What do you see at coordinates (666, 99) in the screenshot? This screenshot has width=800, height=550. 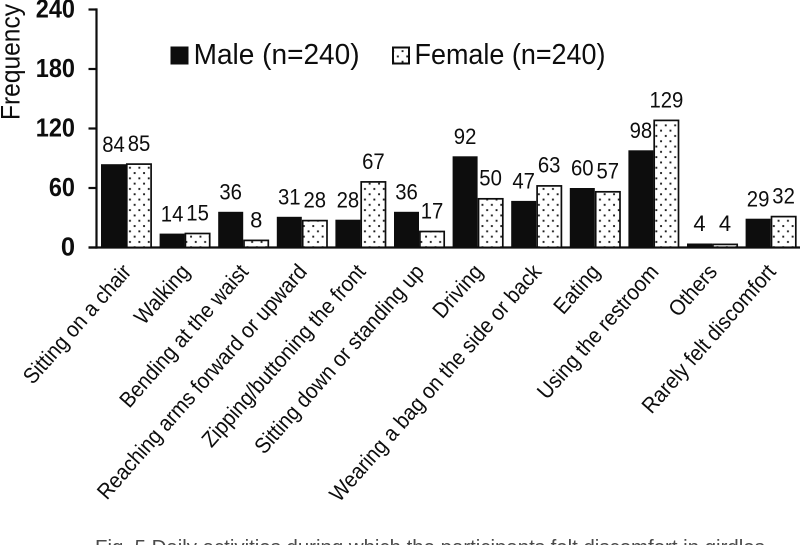 I see `svg-text: 129` at bounding box center [666, 99].